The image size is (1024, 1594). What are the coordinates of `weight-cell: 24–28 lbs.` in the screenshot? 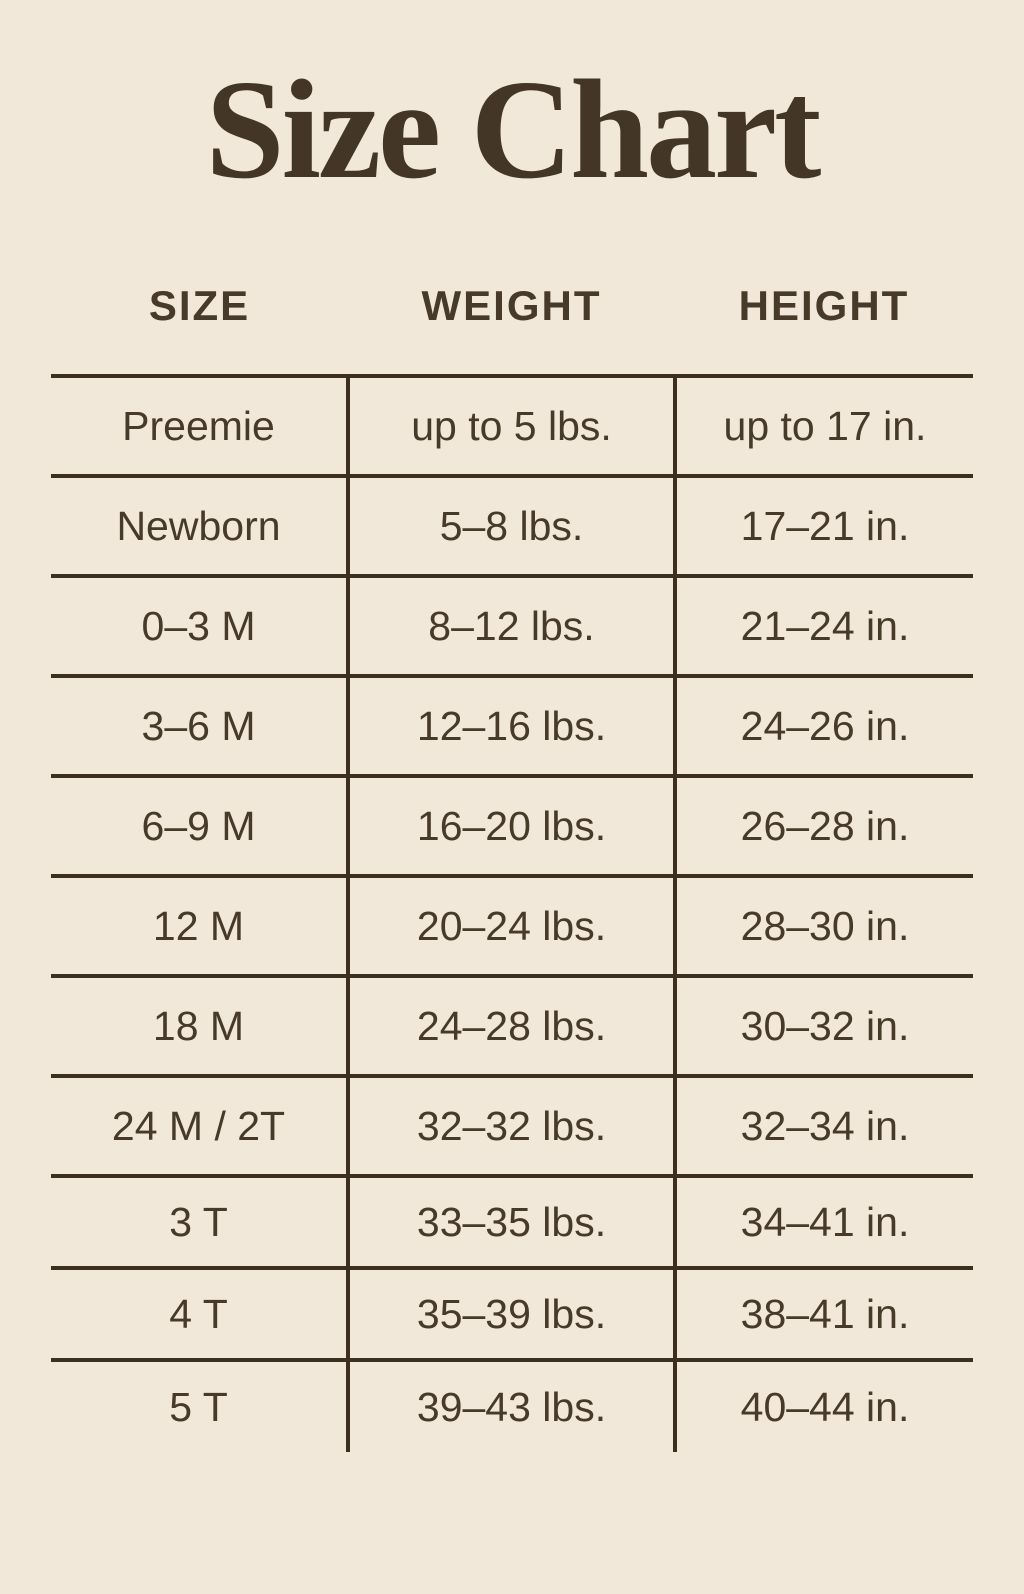 It's located at (510, 1025).